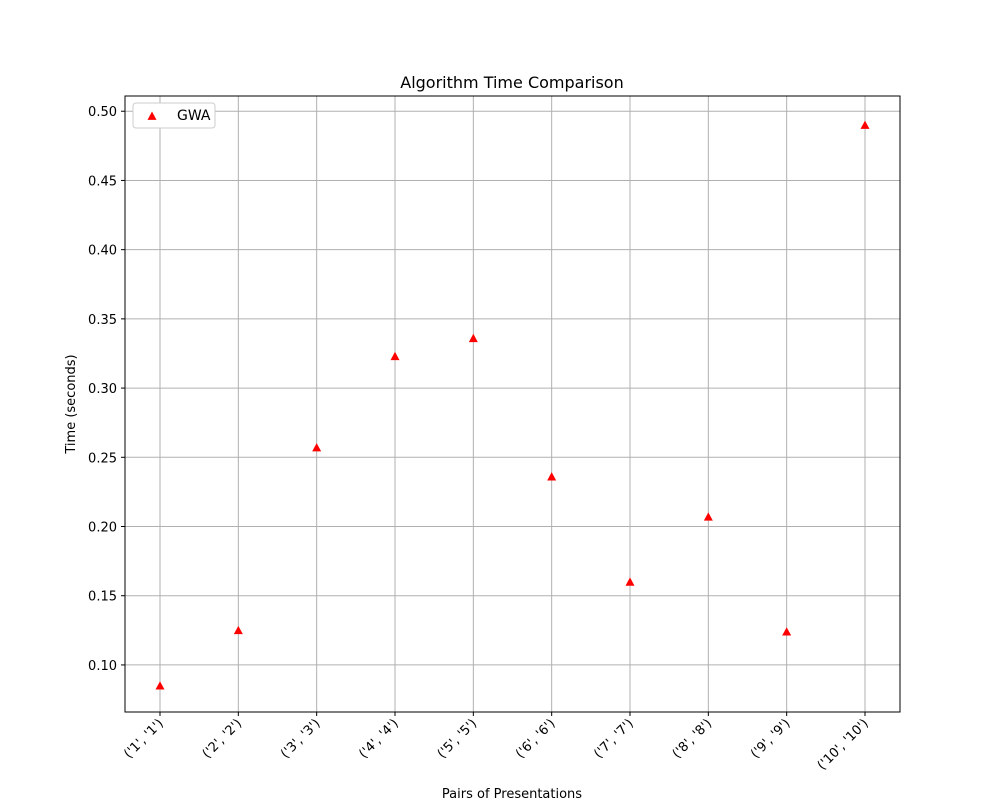  I want to click on x-tick-label: ('7', '7'), so click(613, 738).